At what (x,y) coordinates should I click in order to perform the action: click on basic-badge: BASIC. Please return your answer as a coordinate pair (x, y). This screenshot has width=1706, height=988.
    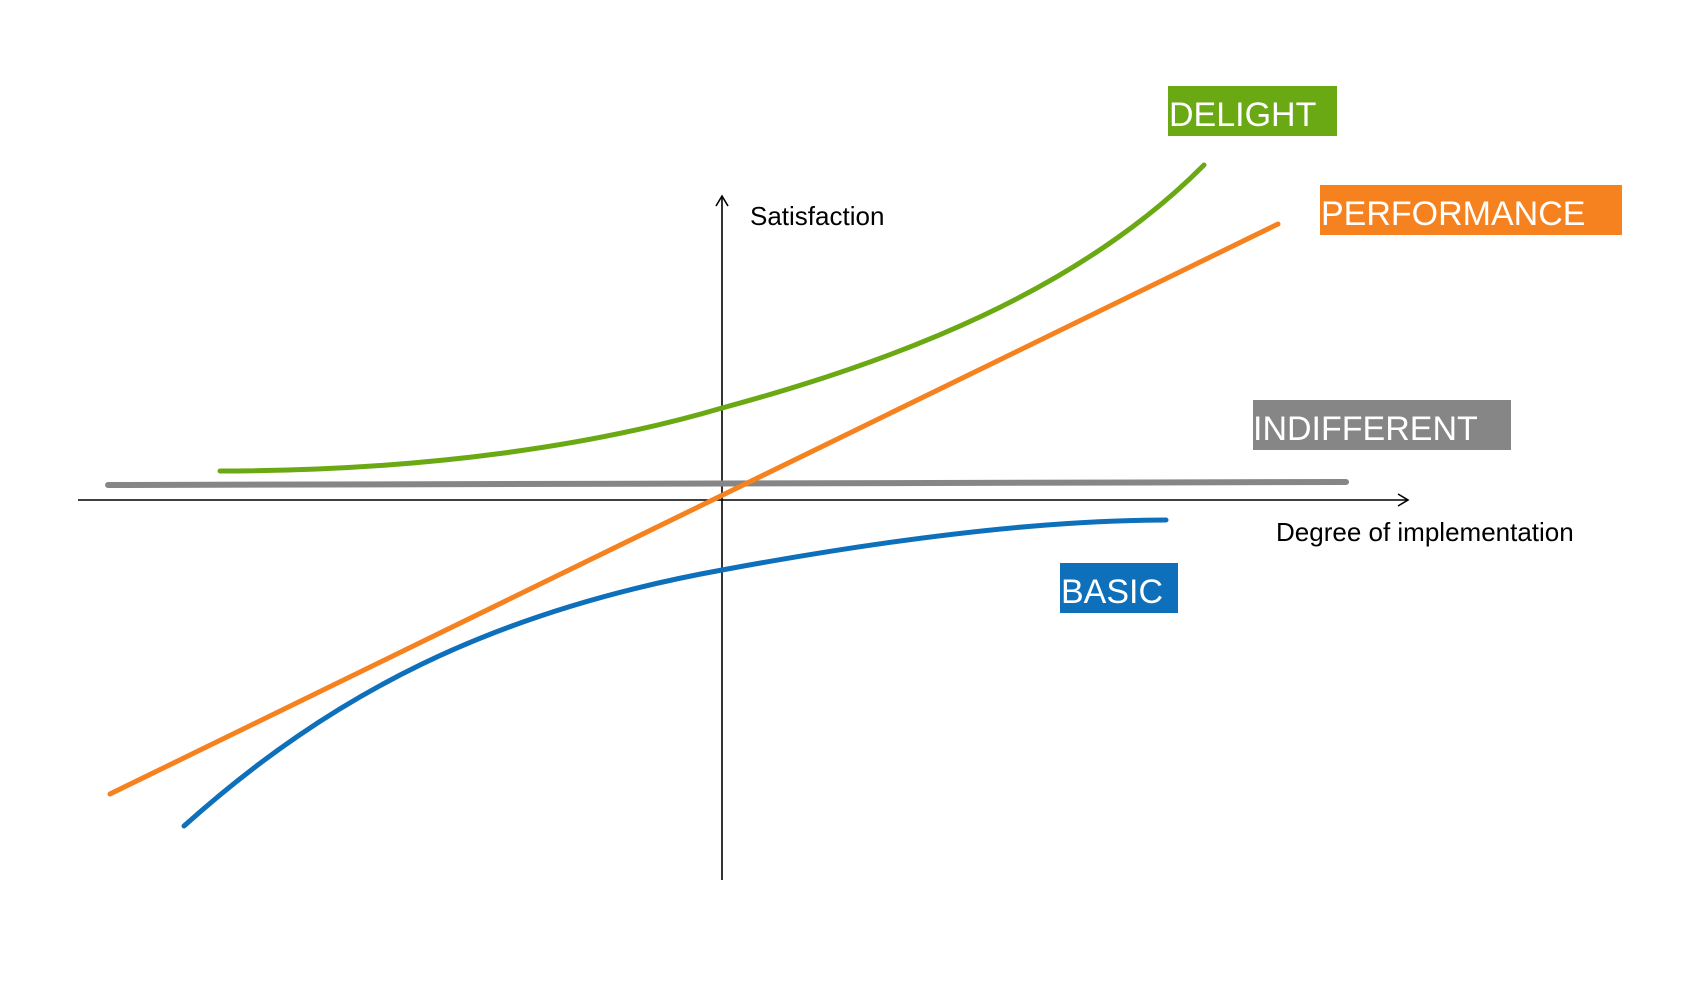
    Looking at the image, I should click on (1119, 588).